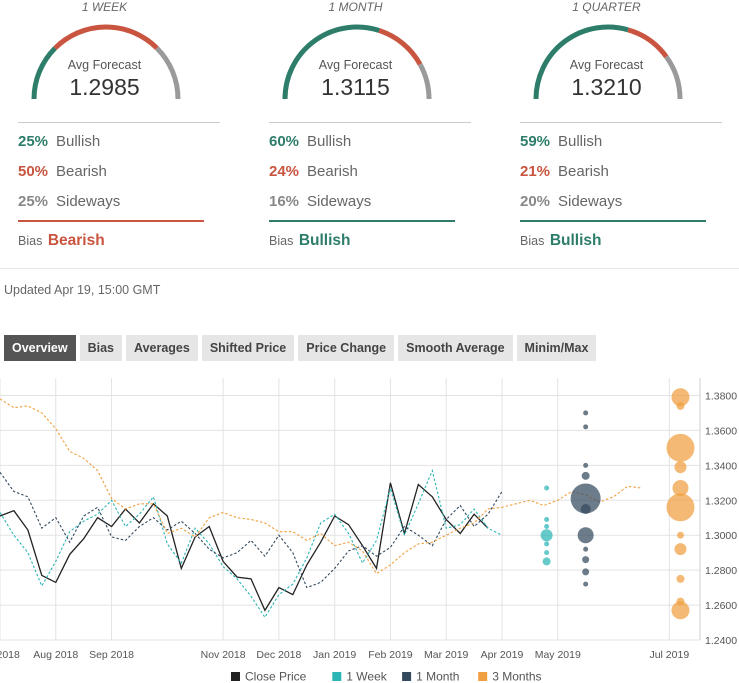  I want to click on x-tick-label: Mar 2019, so click(446, 655).